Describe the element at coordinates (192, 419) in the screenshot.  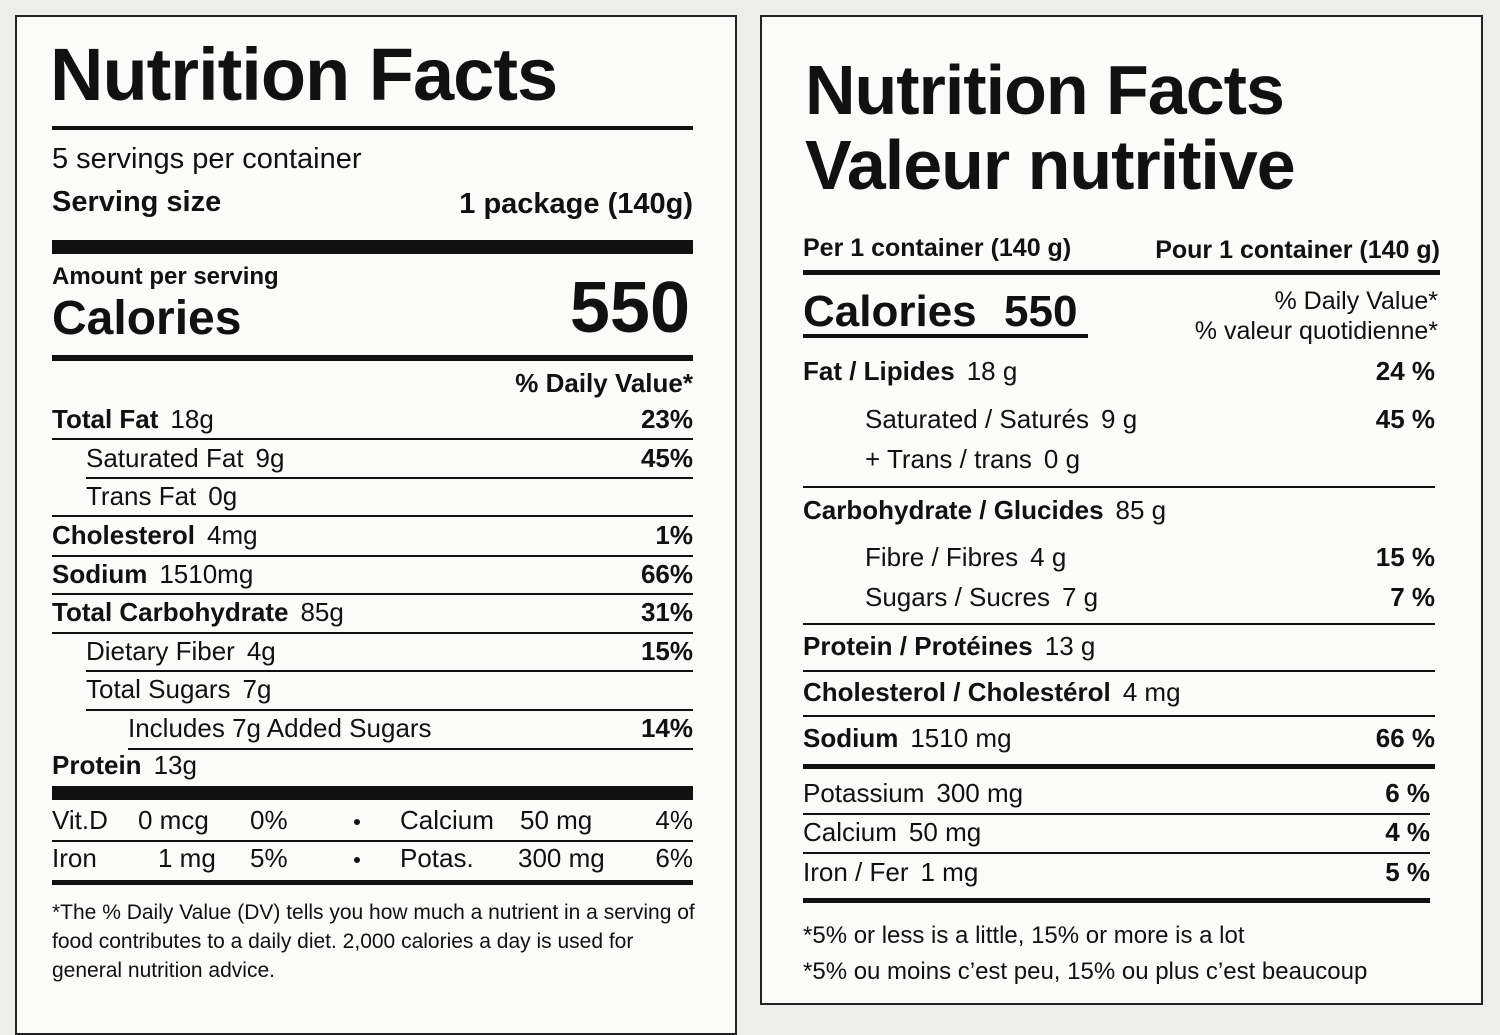
I see `amount: 18g` at that location.